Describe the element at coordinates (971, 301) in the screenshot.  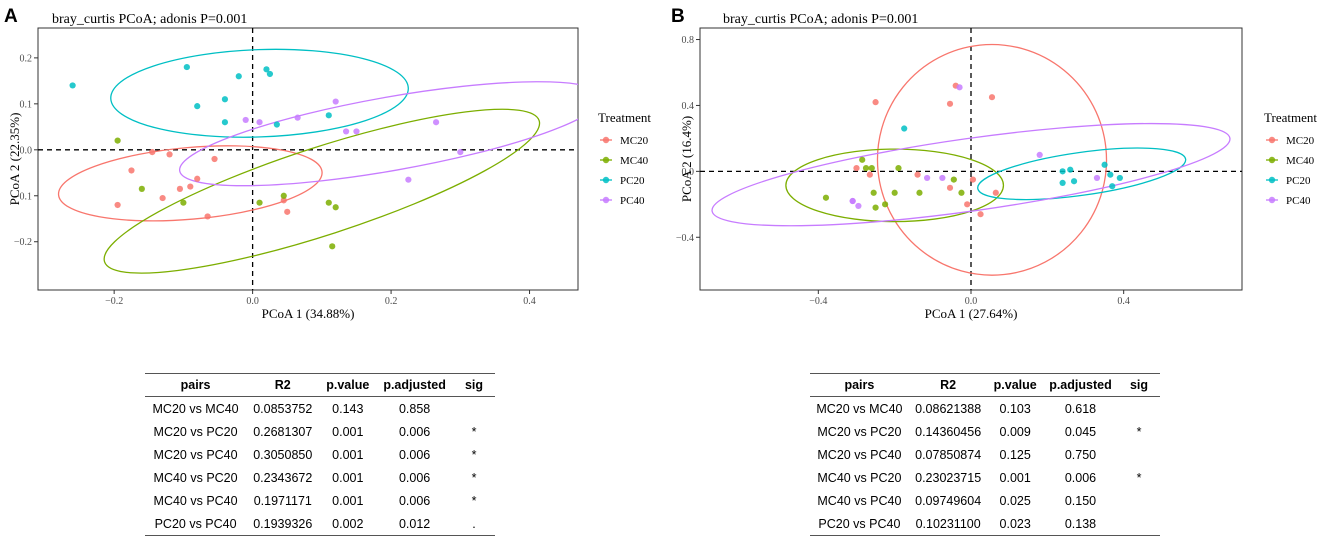
I see `x-tick-label: 0.0` at that location.